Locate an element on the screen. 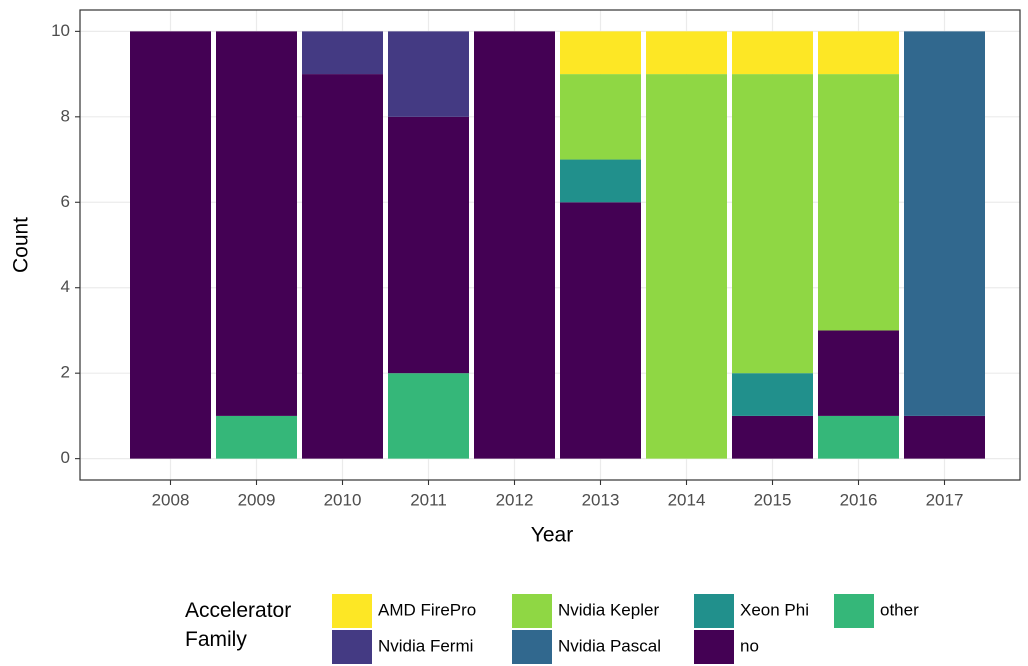 The image size is (1028, 666). y-tick-label: 6 is located at coordinates (65, 201).